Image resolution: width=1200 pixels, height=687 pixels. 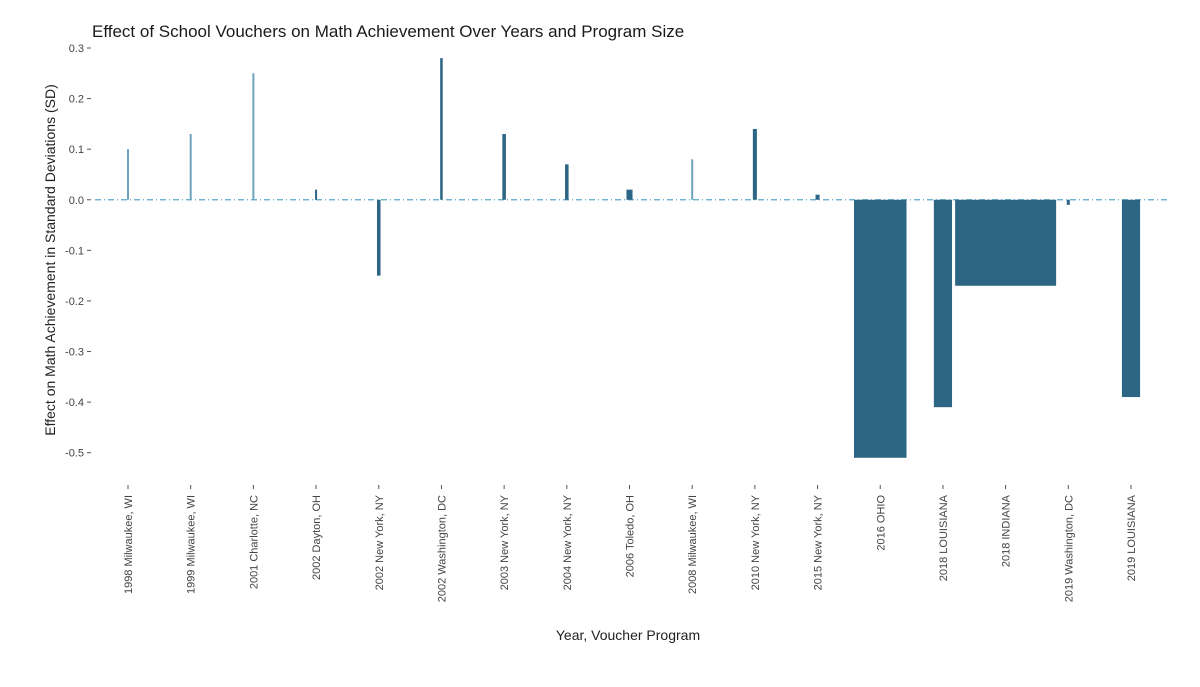 I want to click on x-tick-label: 2002 New York, NY, so click(x=380, y=542).